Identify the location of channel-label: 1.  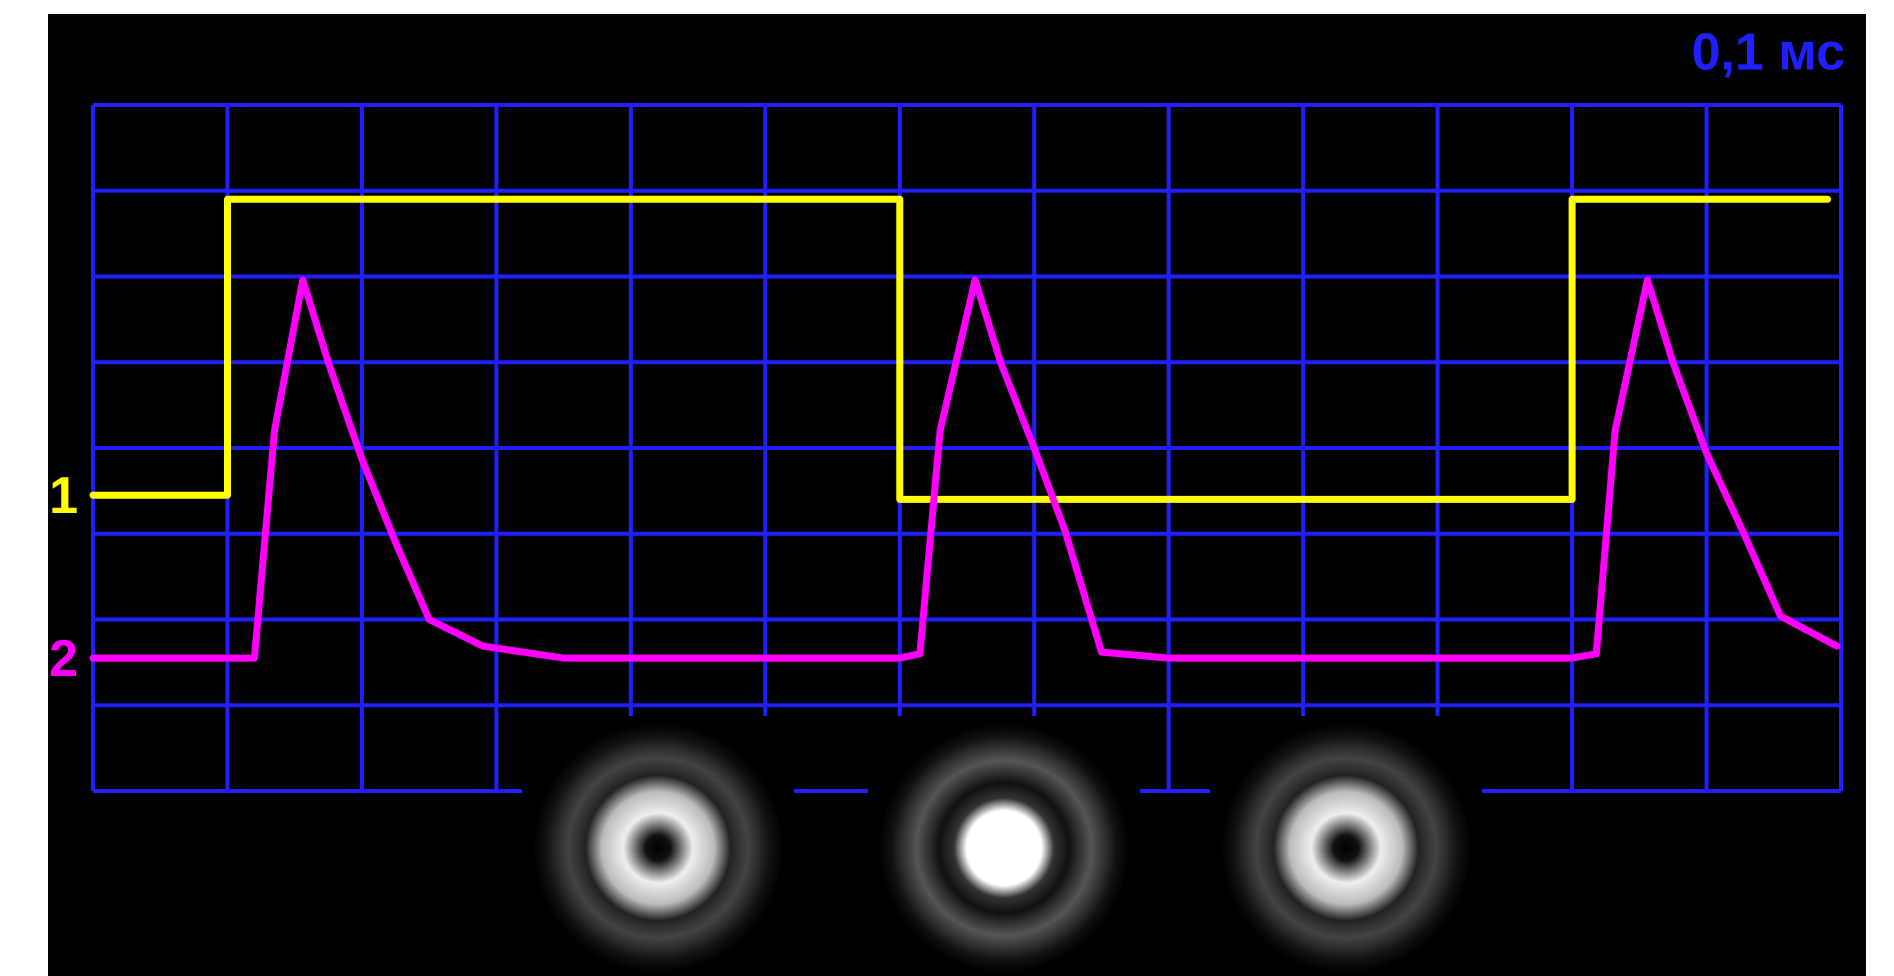
(63, 496).